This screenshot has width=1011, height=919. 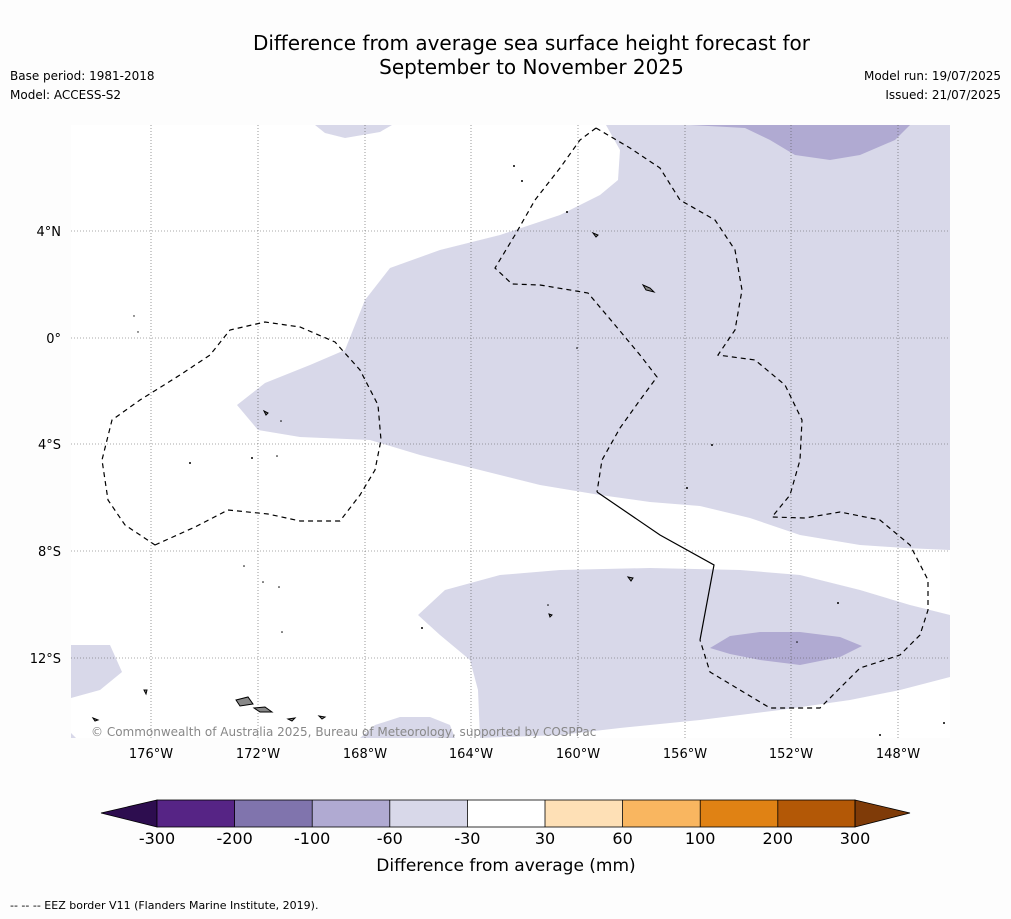 I want to click on eez-border-solid, so click(x=655, y=566).